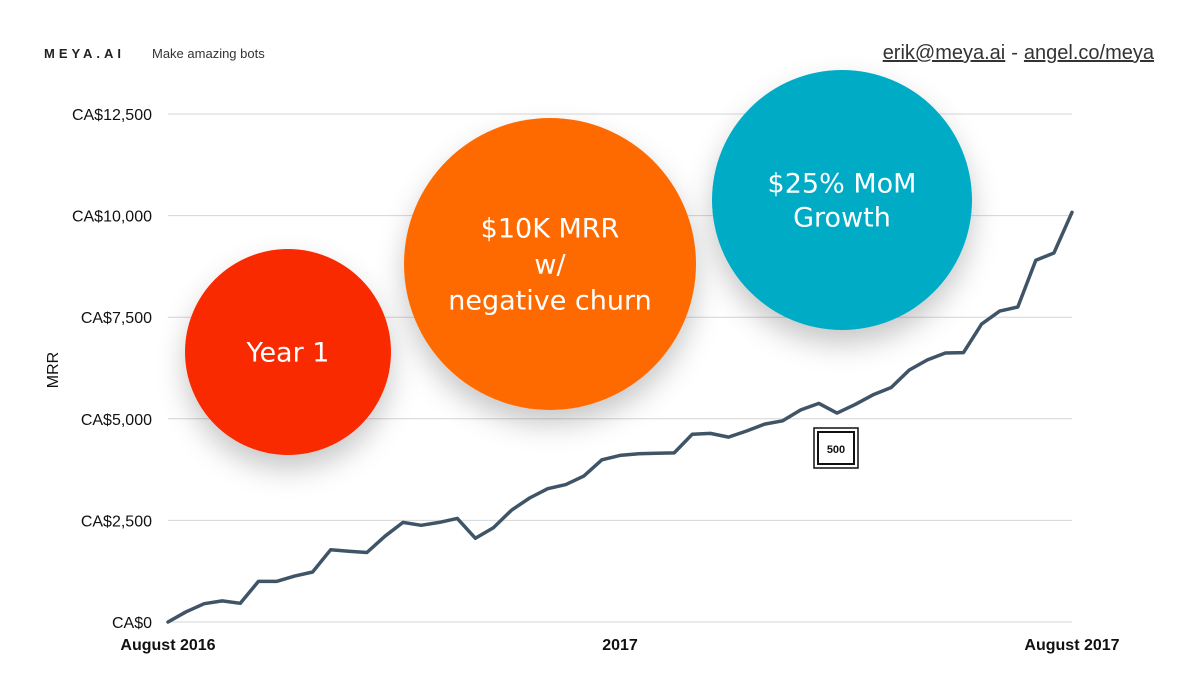 The height and width of the screenshot is (675, 1200). What do you see at coordinates (842, 218) in the screenshot?
I see `bubble-text: Growth` at bounding box center [842, 218].